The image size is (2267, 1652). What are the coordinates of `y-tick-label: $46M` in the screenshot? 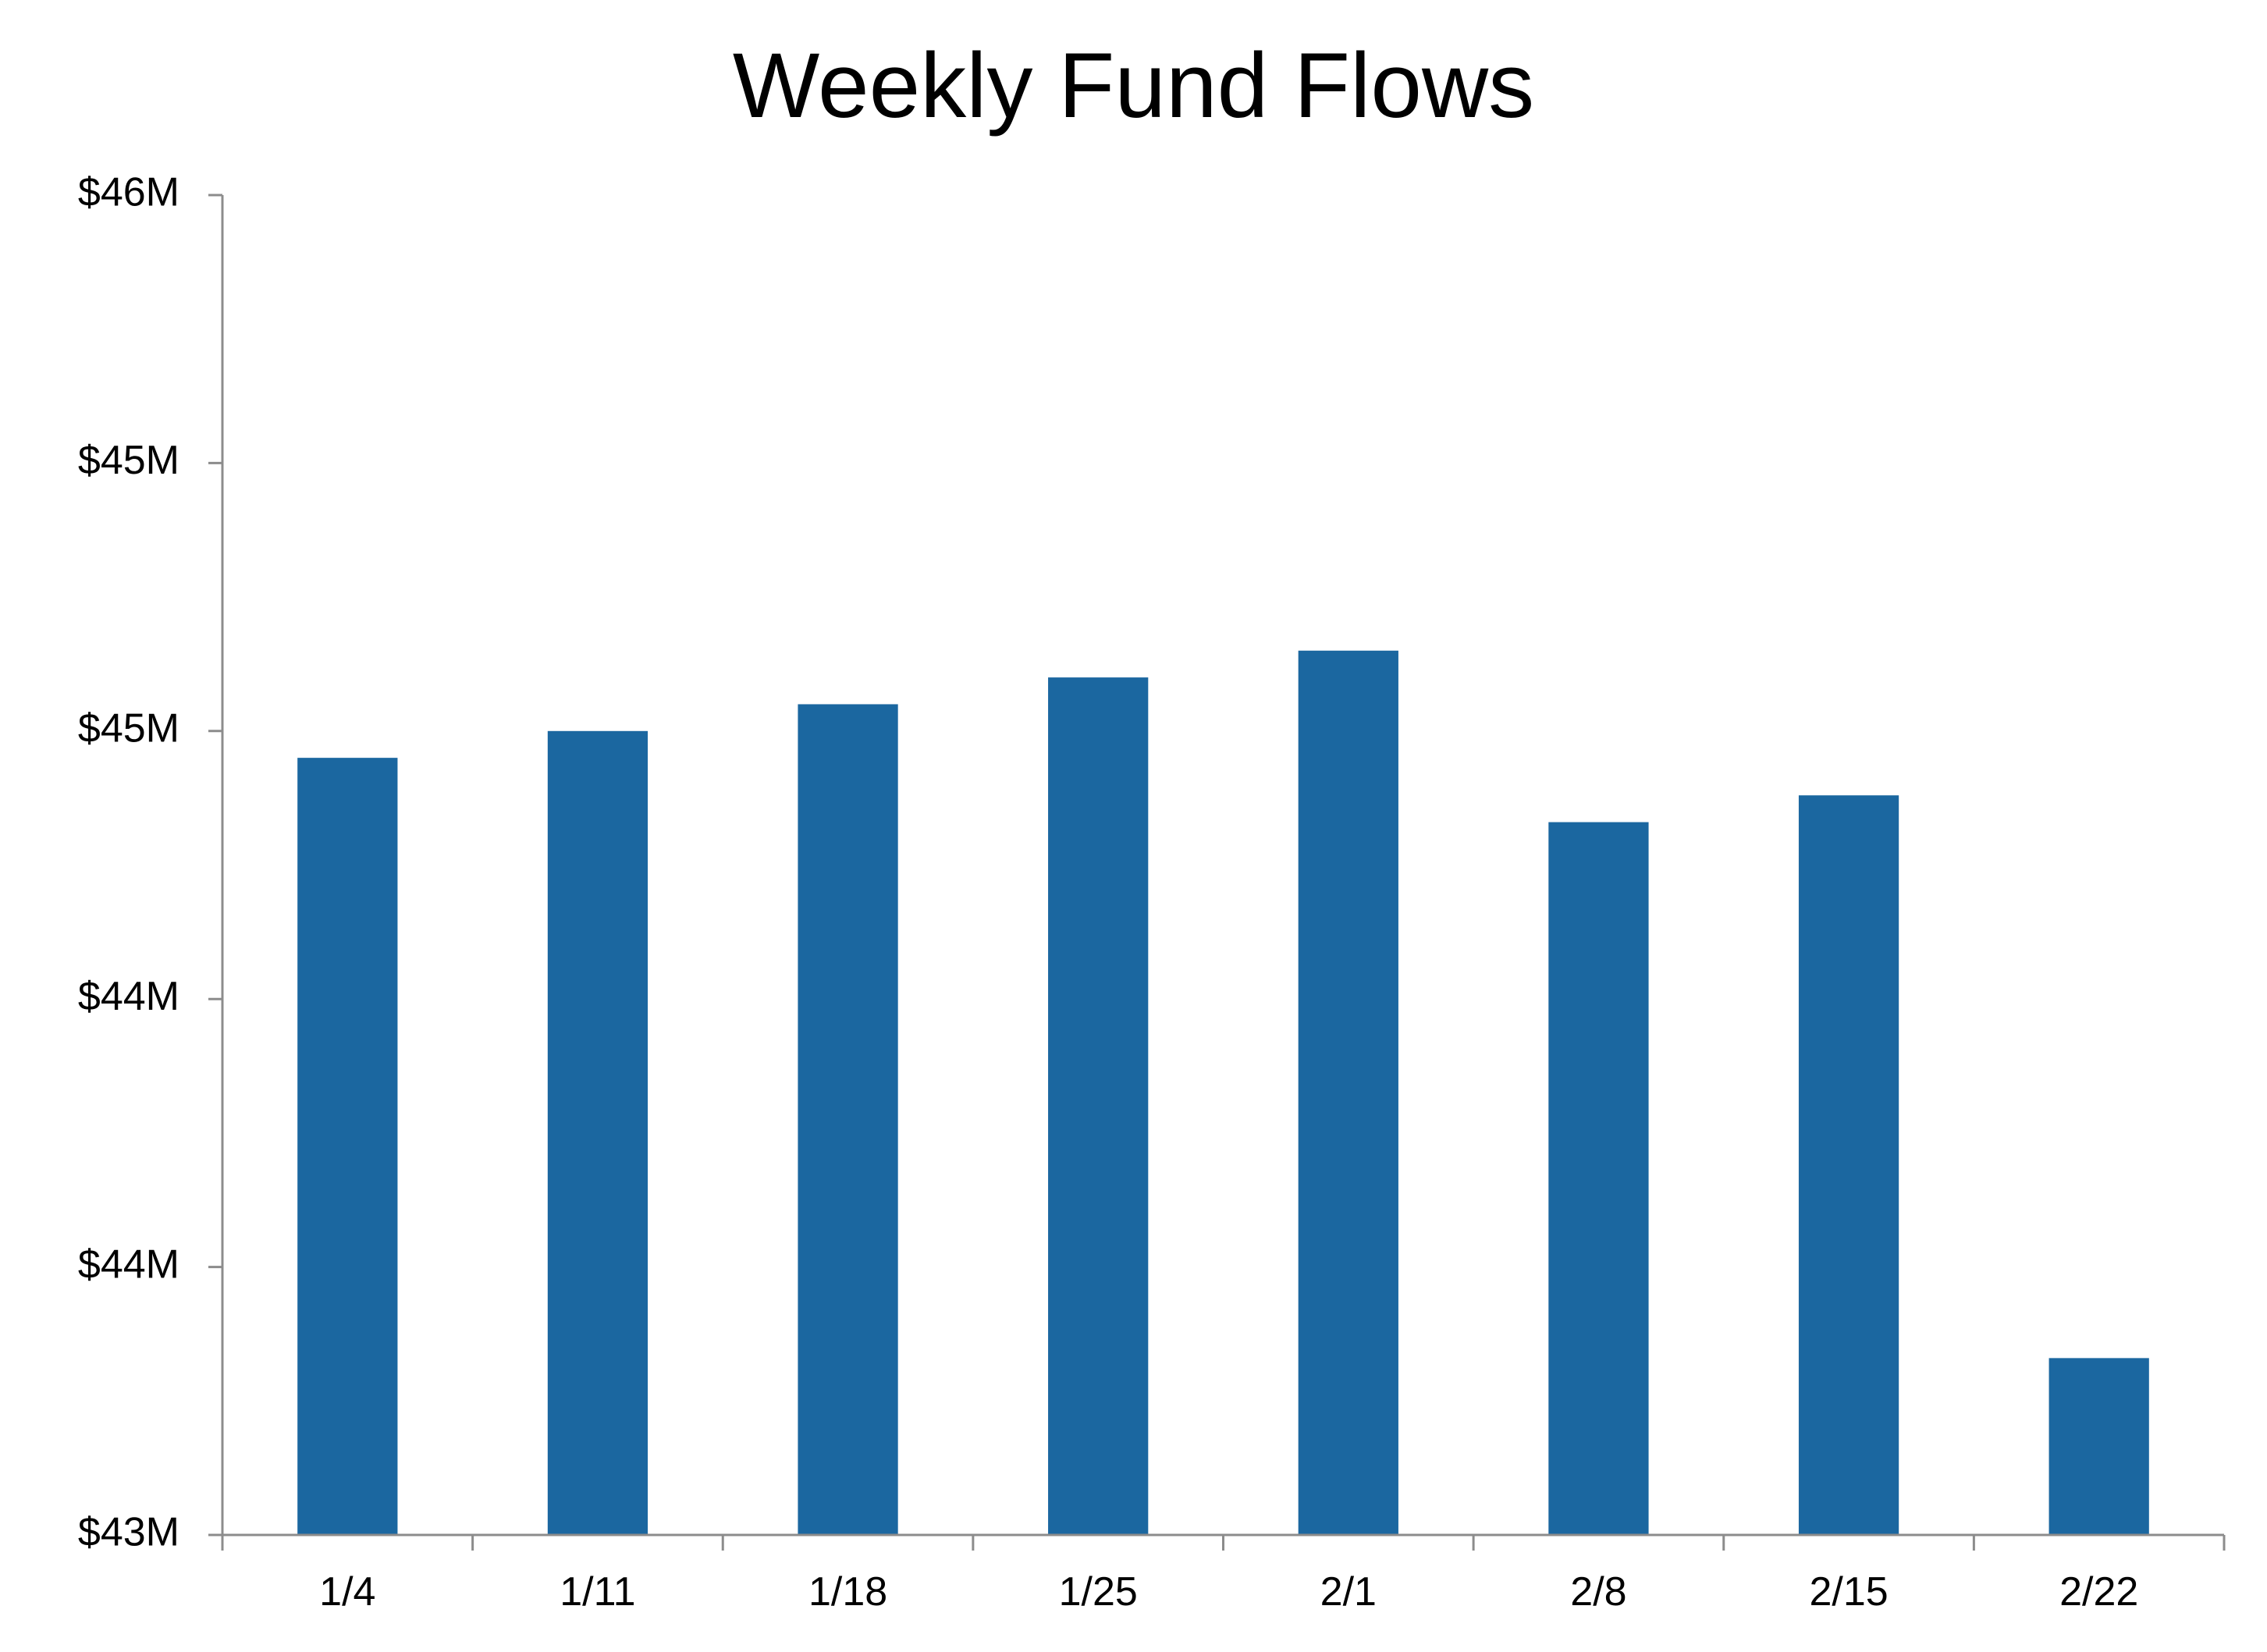 It's located at (128, 193).